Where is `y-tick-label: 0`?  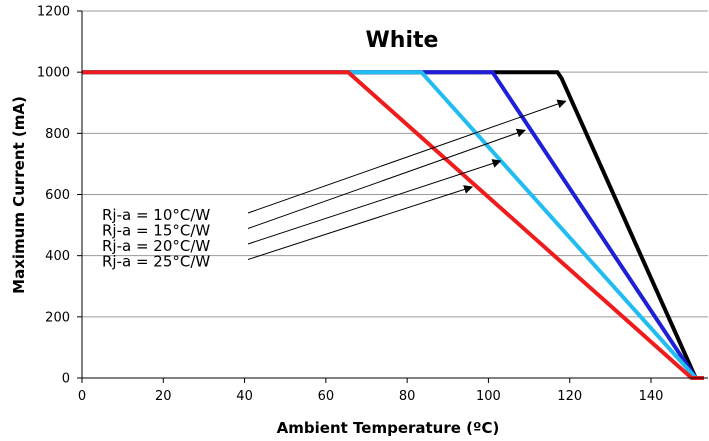 y-tick-label: 0 is located at coordinates (66, 379).